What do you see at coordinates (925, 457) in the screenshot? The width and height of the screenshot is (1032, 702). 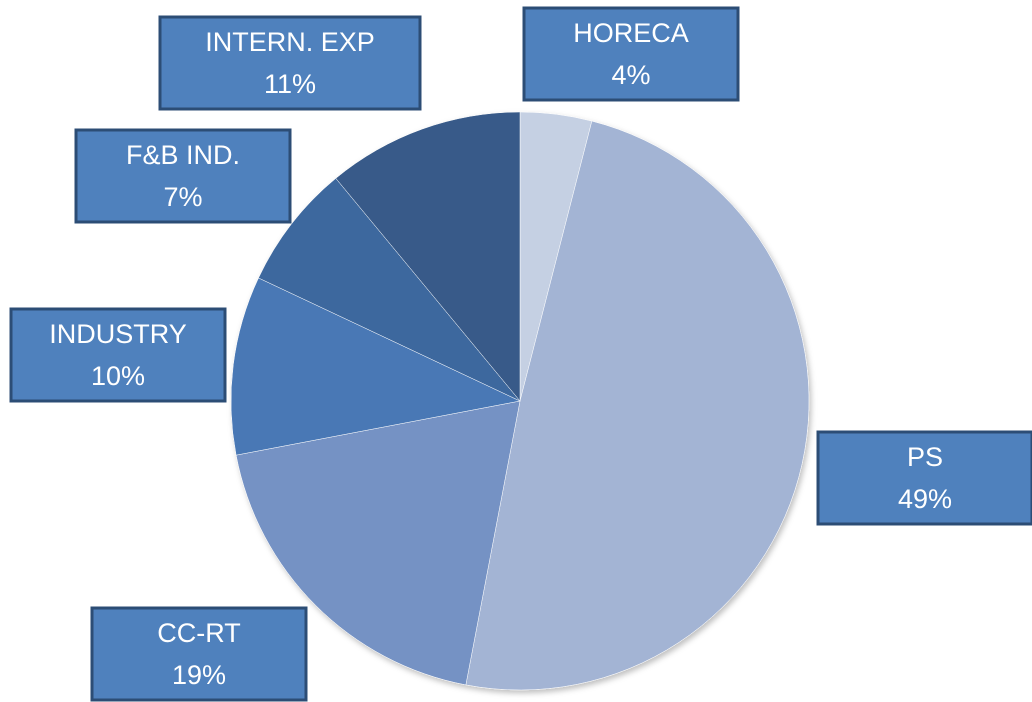 I see `label-name: PS` at bounding box center [925, 457].